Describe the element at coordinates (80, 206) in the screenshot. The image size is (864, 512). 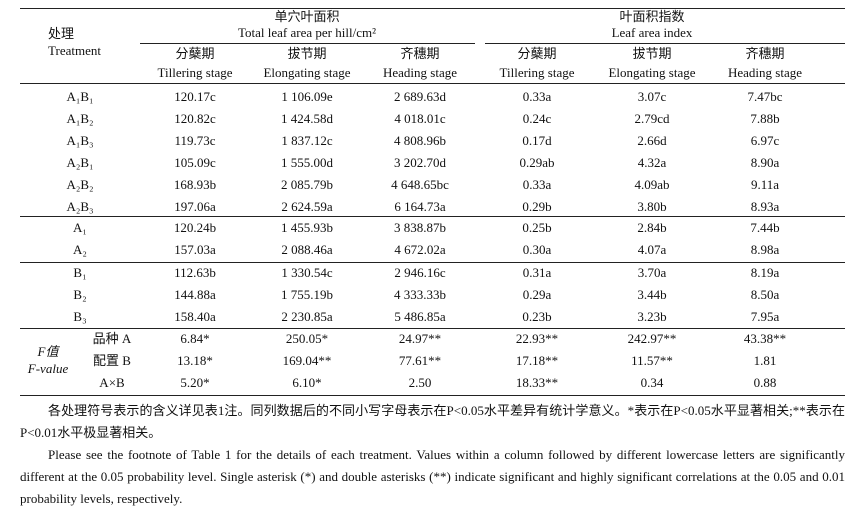
I see `row-label: A₂B₃` at that location.